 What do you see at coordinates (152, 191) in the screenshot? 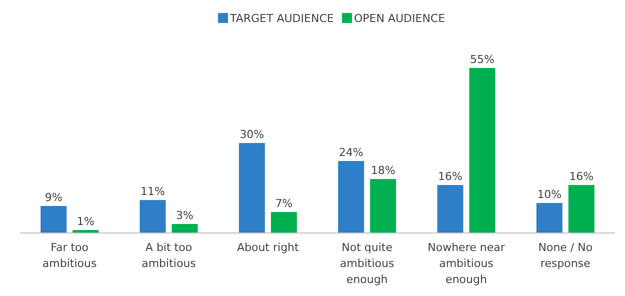
I see `data-label: 11%` at bounding box center [152, 191].